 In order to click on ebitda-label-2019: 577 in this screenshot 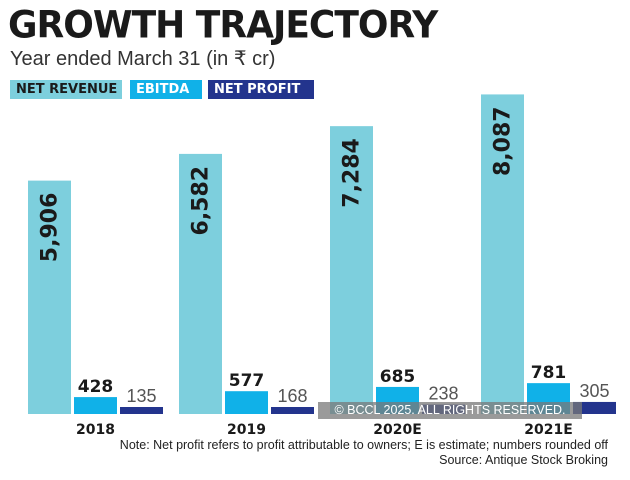, I will do `click(247, 381)`.